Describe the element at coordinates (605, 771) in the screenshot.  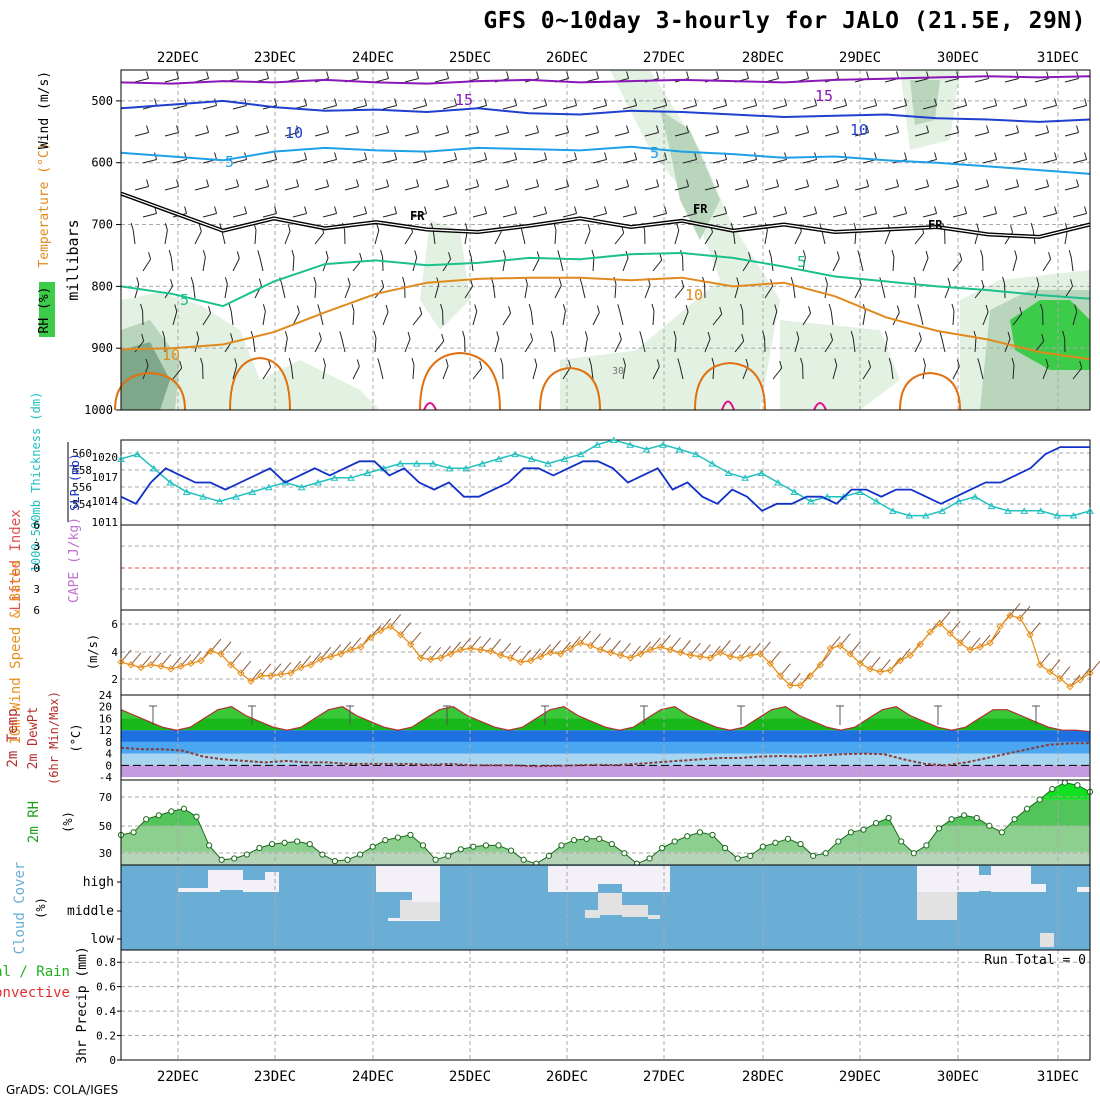
I see `temp-band` at that location.